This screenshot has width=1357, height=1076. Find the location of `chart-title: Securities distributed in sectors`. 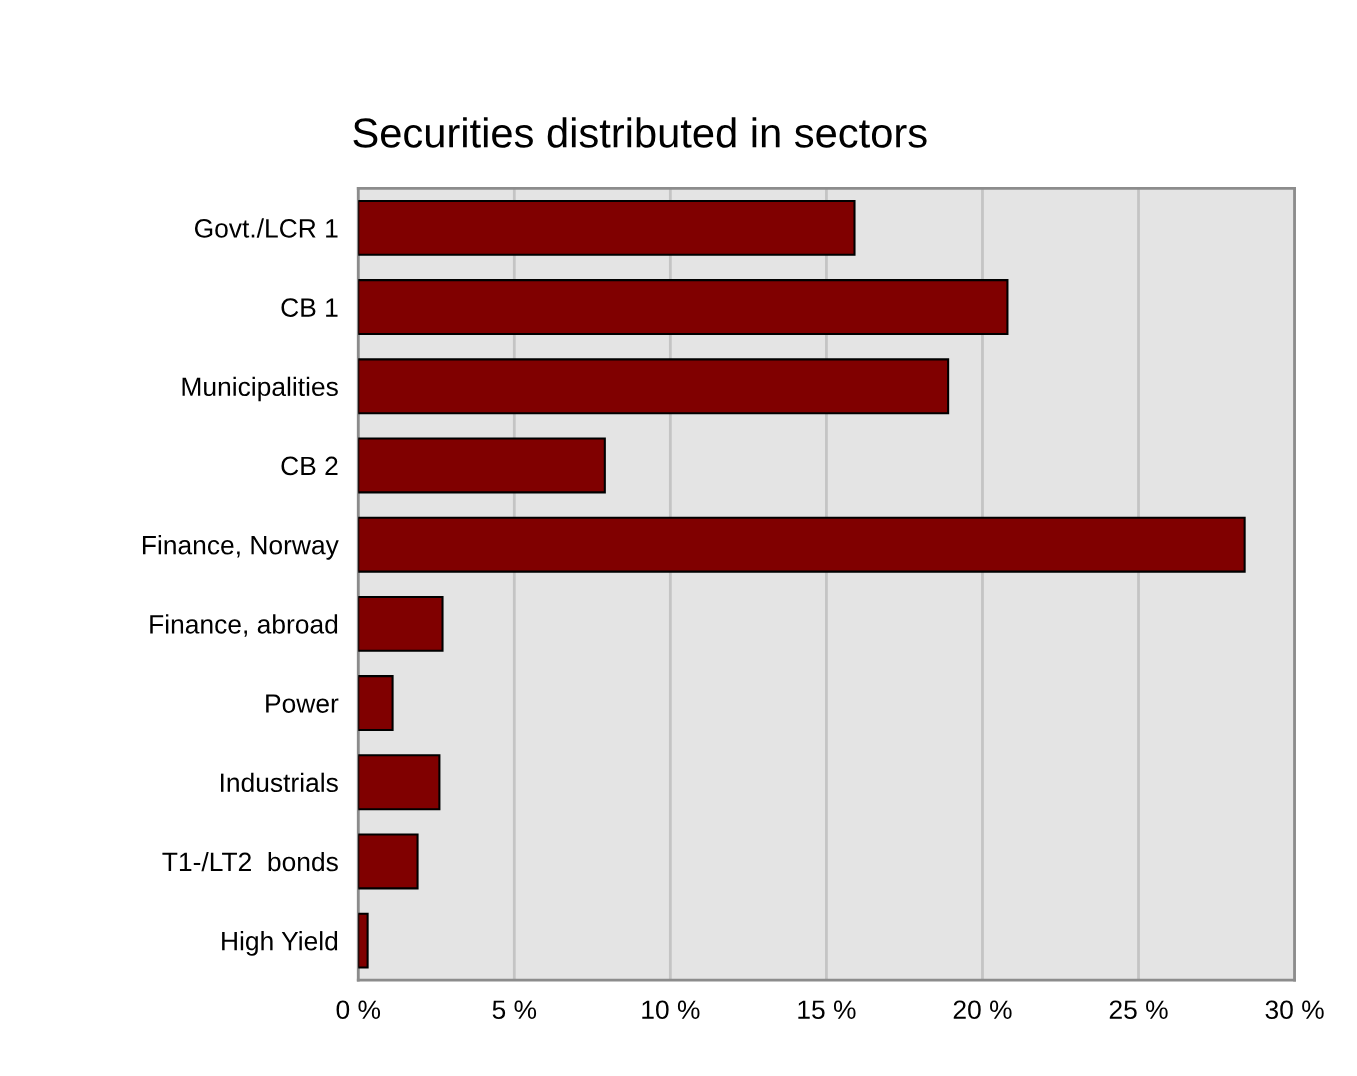

chart-title: Securities distributed in sectors is located at coordinates (640, 132).